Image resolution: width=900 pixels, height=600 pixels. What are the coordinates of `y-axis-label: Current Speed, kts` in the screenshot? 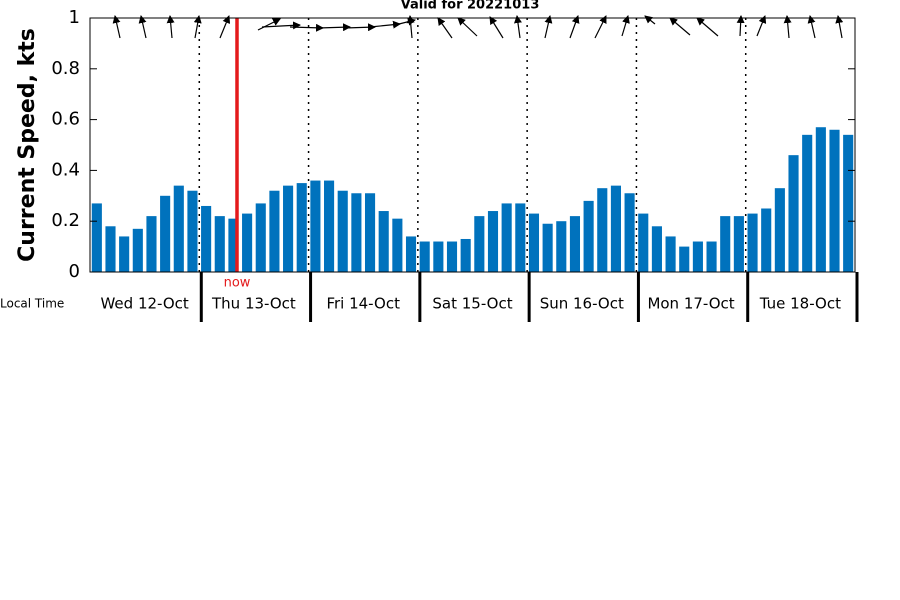 It's located at (27, 145).